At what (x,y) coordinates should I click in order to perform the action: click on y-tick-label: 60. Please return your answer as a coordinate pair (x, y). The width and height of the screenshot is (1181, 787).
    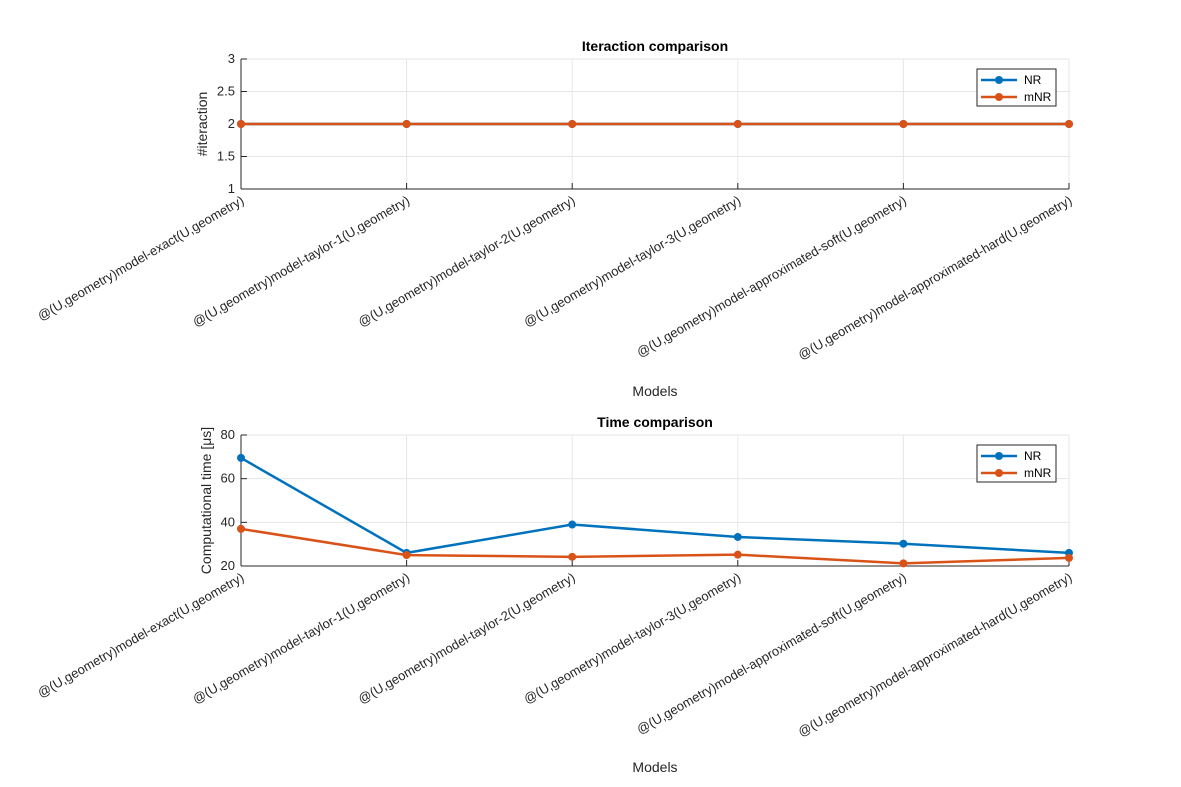
    Looking at the image, I should click on (228, 478).